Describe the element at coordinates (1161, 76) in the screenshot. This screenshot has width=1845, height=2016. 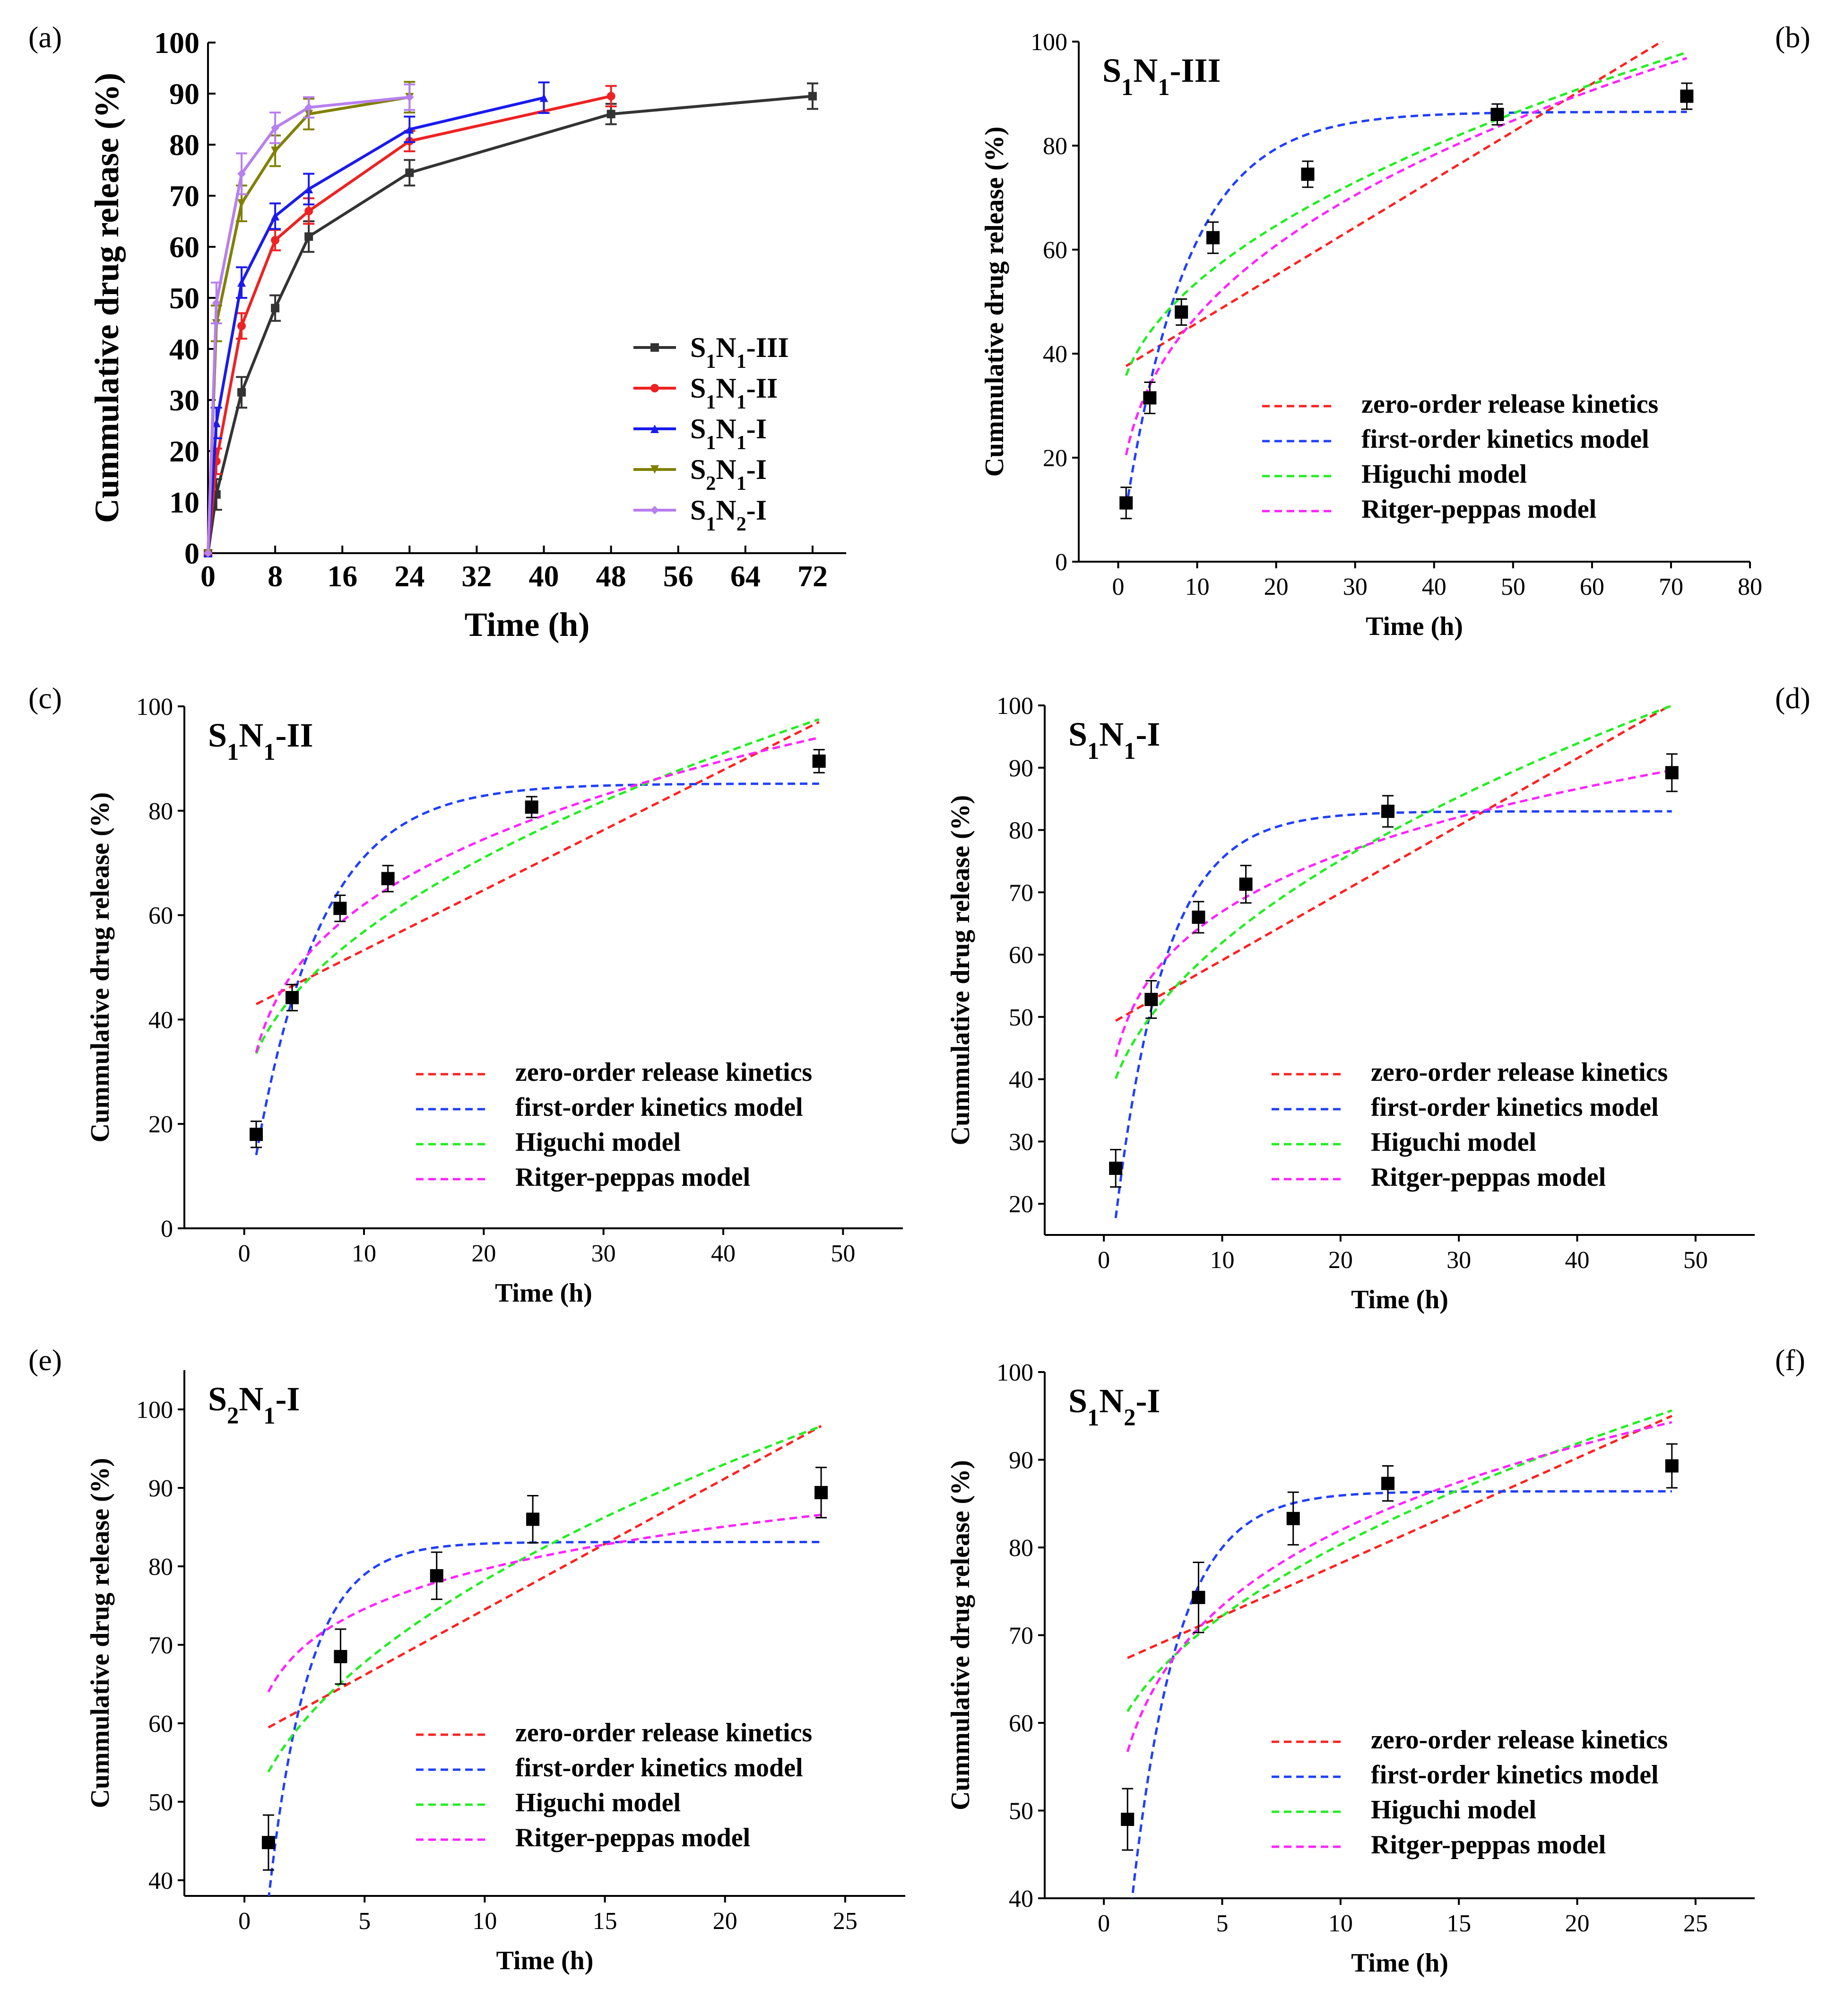
I see `panel-title: S1N1-III` at that location.